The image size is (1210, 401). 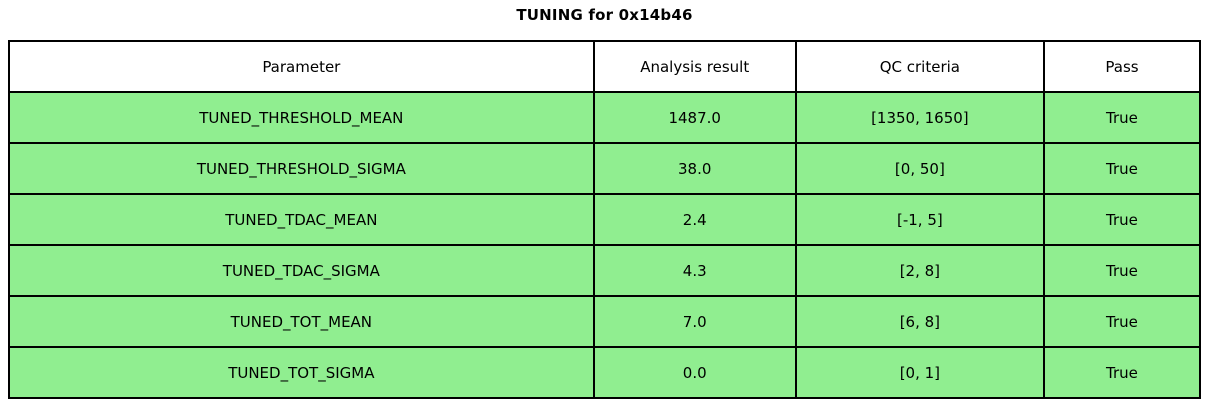 I want to click on cell-analysis-result: 4.3, so click(x=694, y=270).